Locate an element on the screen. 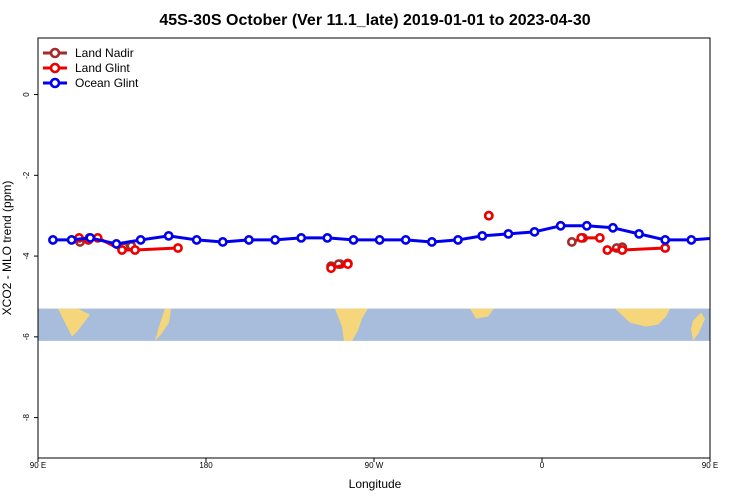  legend-label: Ocean Glint is located at coordinates (107, 83).